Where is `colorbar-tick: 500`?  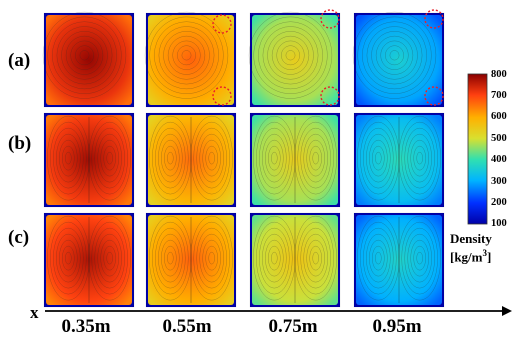
colorbar-tick: 500 is located at coordinates (499, 138).